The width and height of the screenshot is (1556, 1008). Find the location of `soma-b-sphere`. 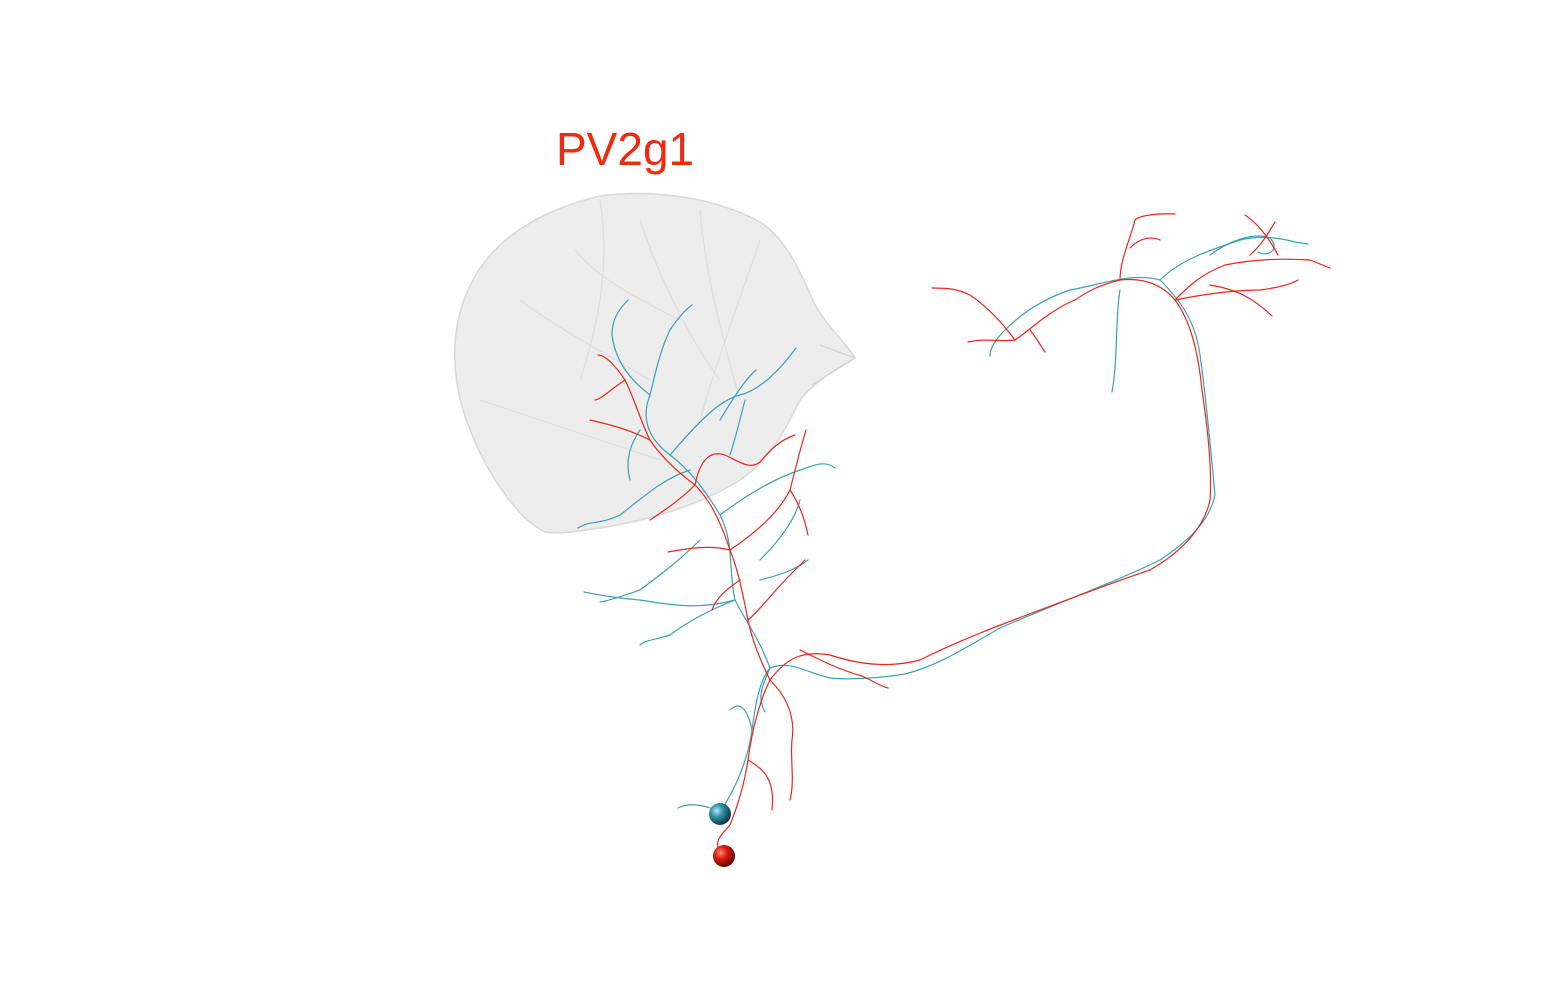

soma-b-sphere is located at coordinates (720, 814).